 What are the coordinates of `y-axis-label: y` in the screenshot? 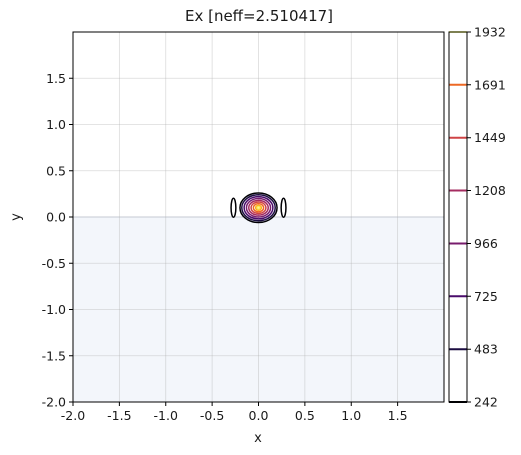 It's located at (16, 217).